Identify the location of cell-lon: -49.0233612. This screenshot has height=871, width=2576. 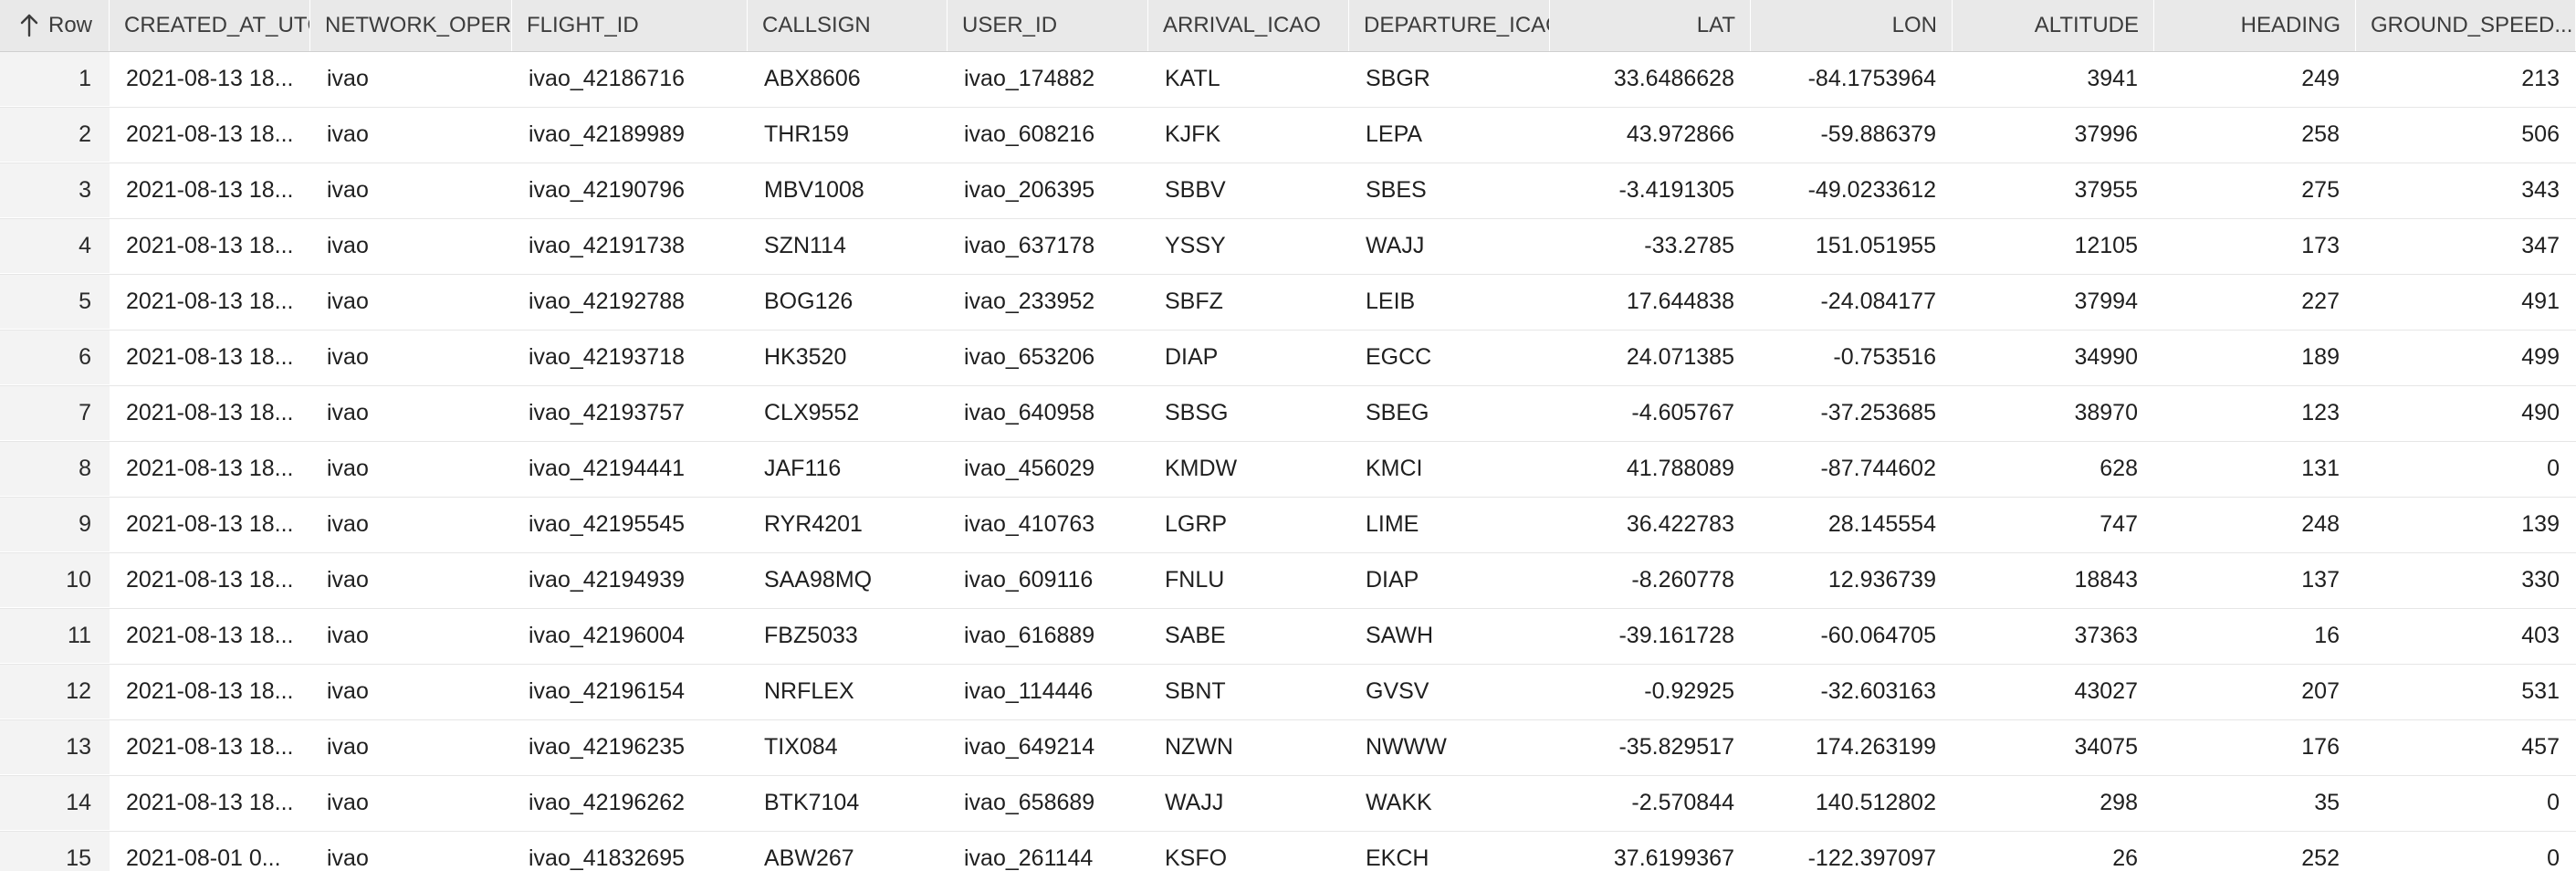
(1871, 190).